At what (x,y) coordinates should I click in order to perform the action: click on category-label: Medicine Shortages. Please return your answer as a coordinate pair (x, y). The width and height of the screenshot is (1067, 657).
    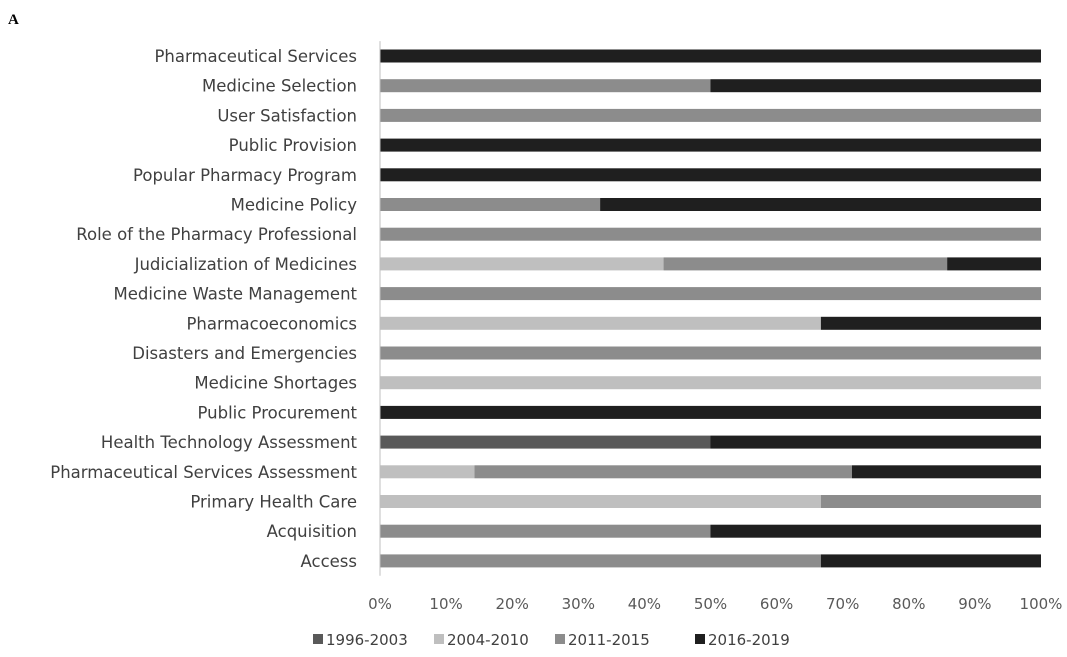
    Looking at the image, I should click on (275, 383).